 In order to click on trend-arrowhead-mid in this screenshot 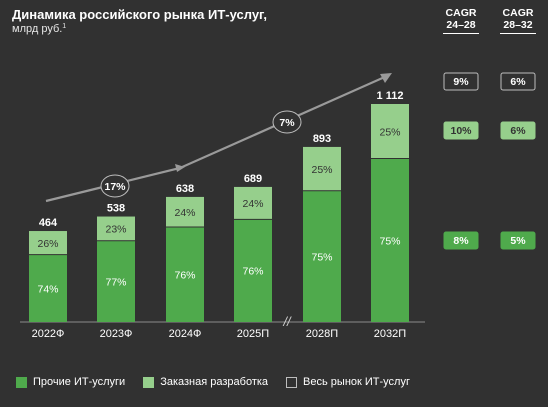, I will do `click(180, 168)`.